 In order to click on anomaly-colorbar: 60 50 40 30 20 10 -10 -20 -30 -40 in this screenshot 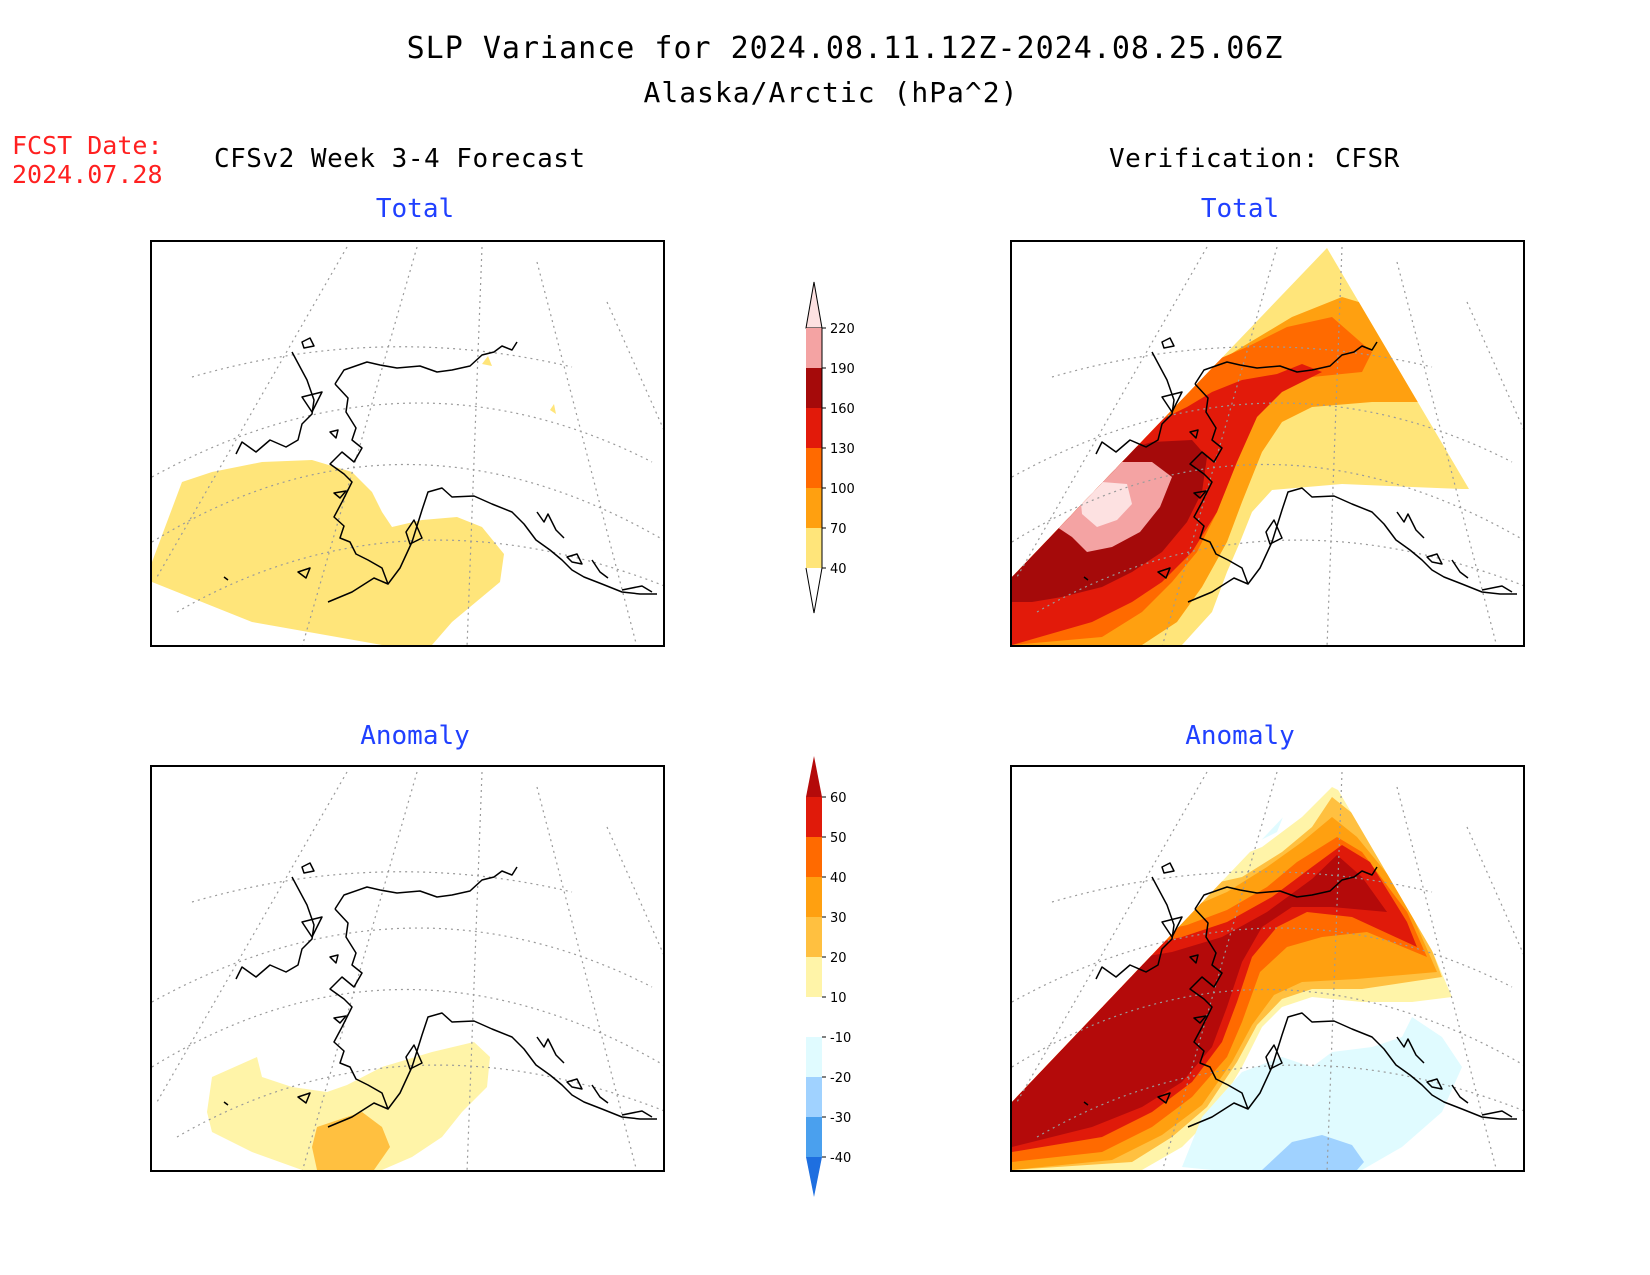, I will do `click(828, 976)`.